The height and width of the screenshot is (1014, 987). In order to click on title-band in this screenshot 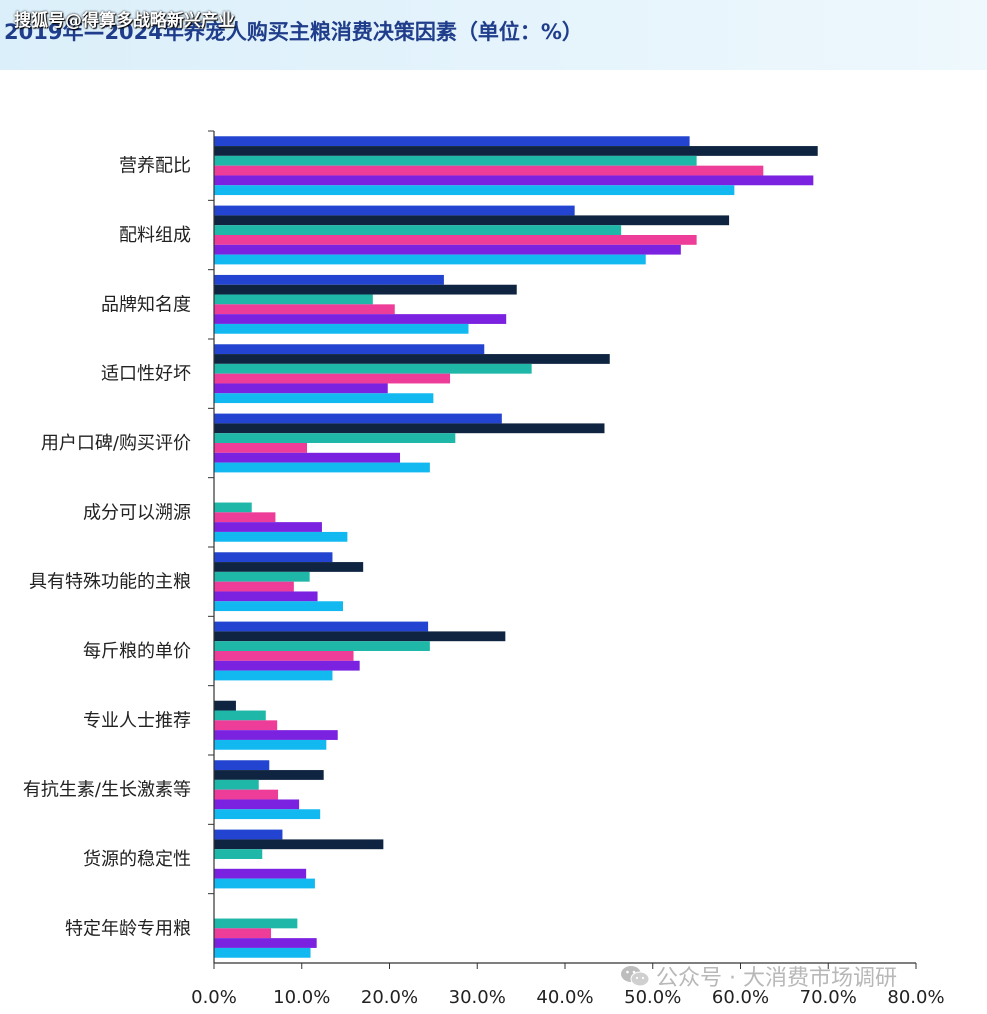, I will do `click(493, 35)`.